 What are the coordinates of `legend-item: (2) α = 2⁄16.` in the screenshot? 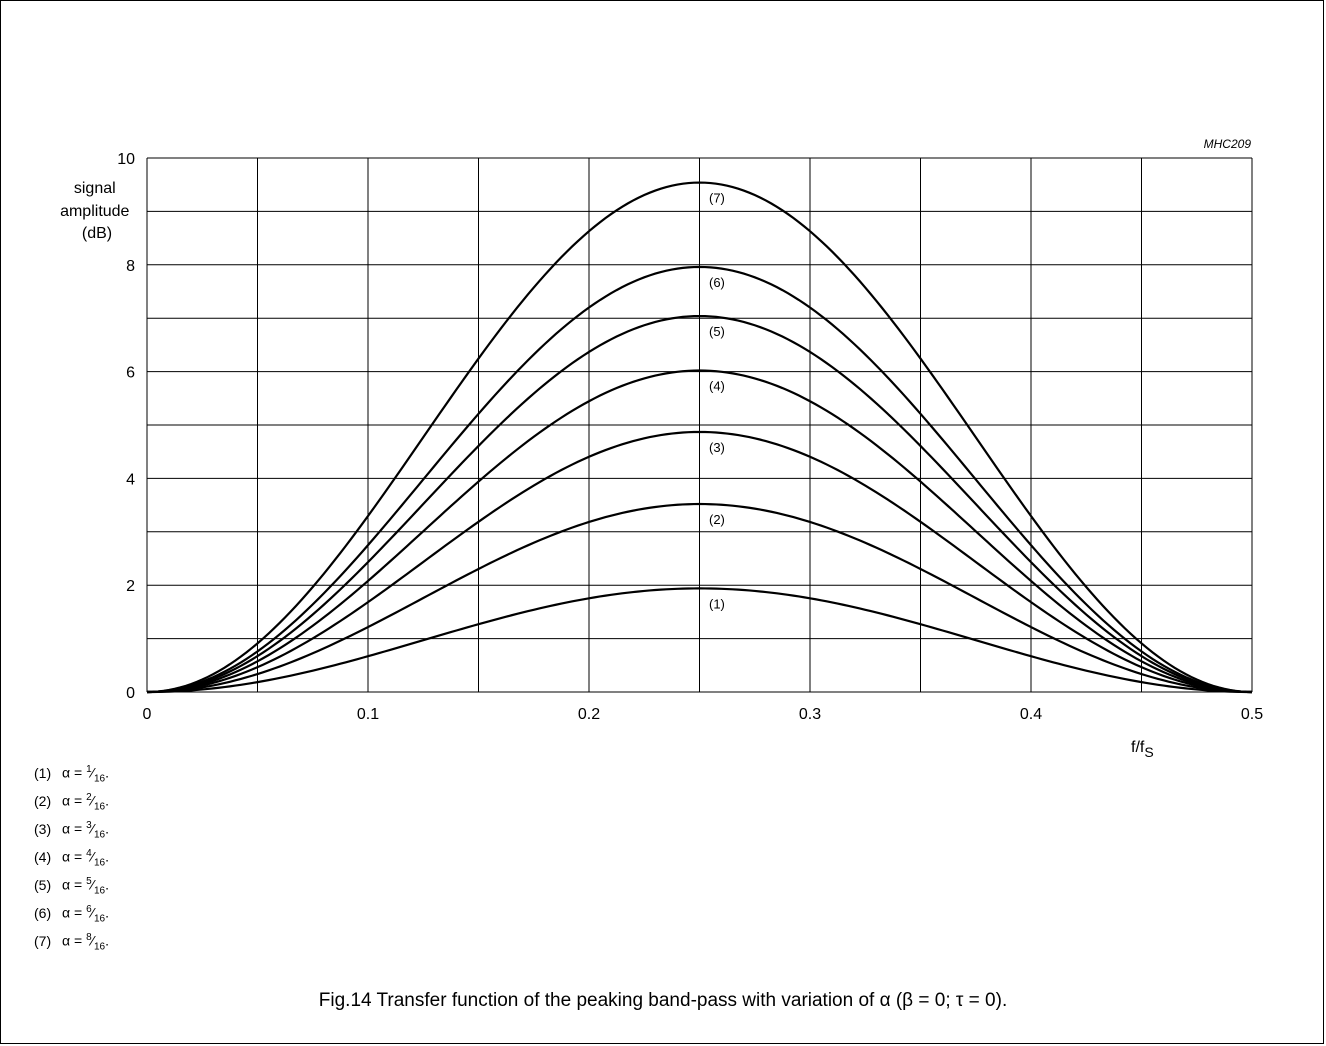 It's located at (71, 802).